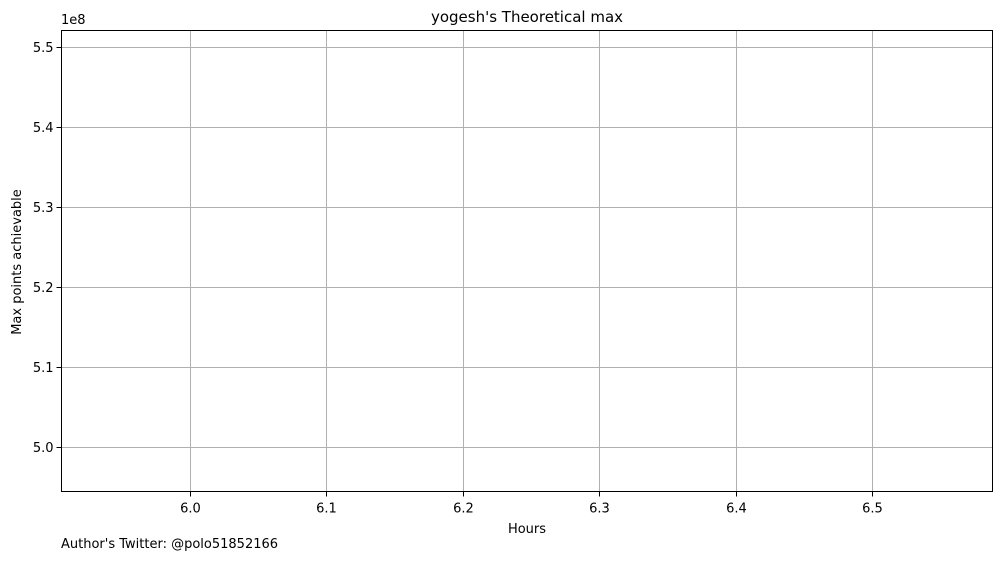 Image resolution: width=1001 pixels, height=562 pixels. Describe the element at coordinates (872, 509) in the screenshot. I see `x-tick-label: 6.5` at that location.